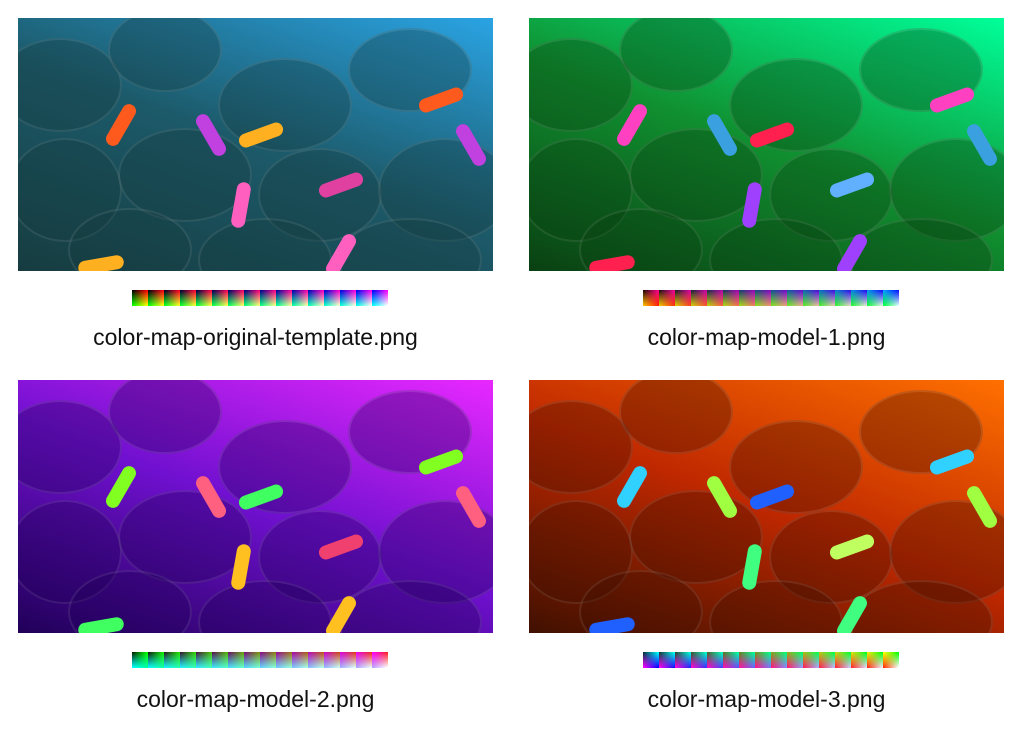  Describe the element at coordinates (766, 337) in the screenshot. I see `filename-label: color-map-model-1.png` at that location.